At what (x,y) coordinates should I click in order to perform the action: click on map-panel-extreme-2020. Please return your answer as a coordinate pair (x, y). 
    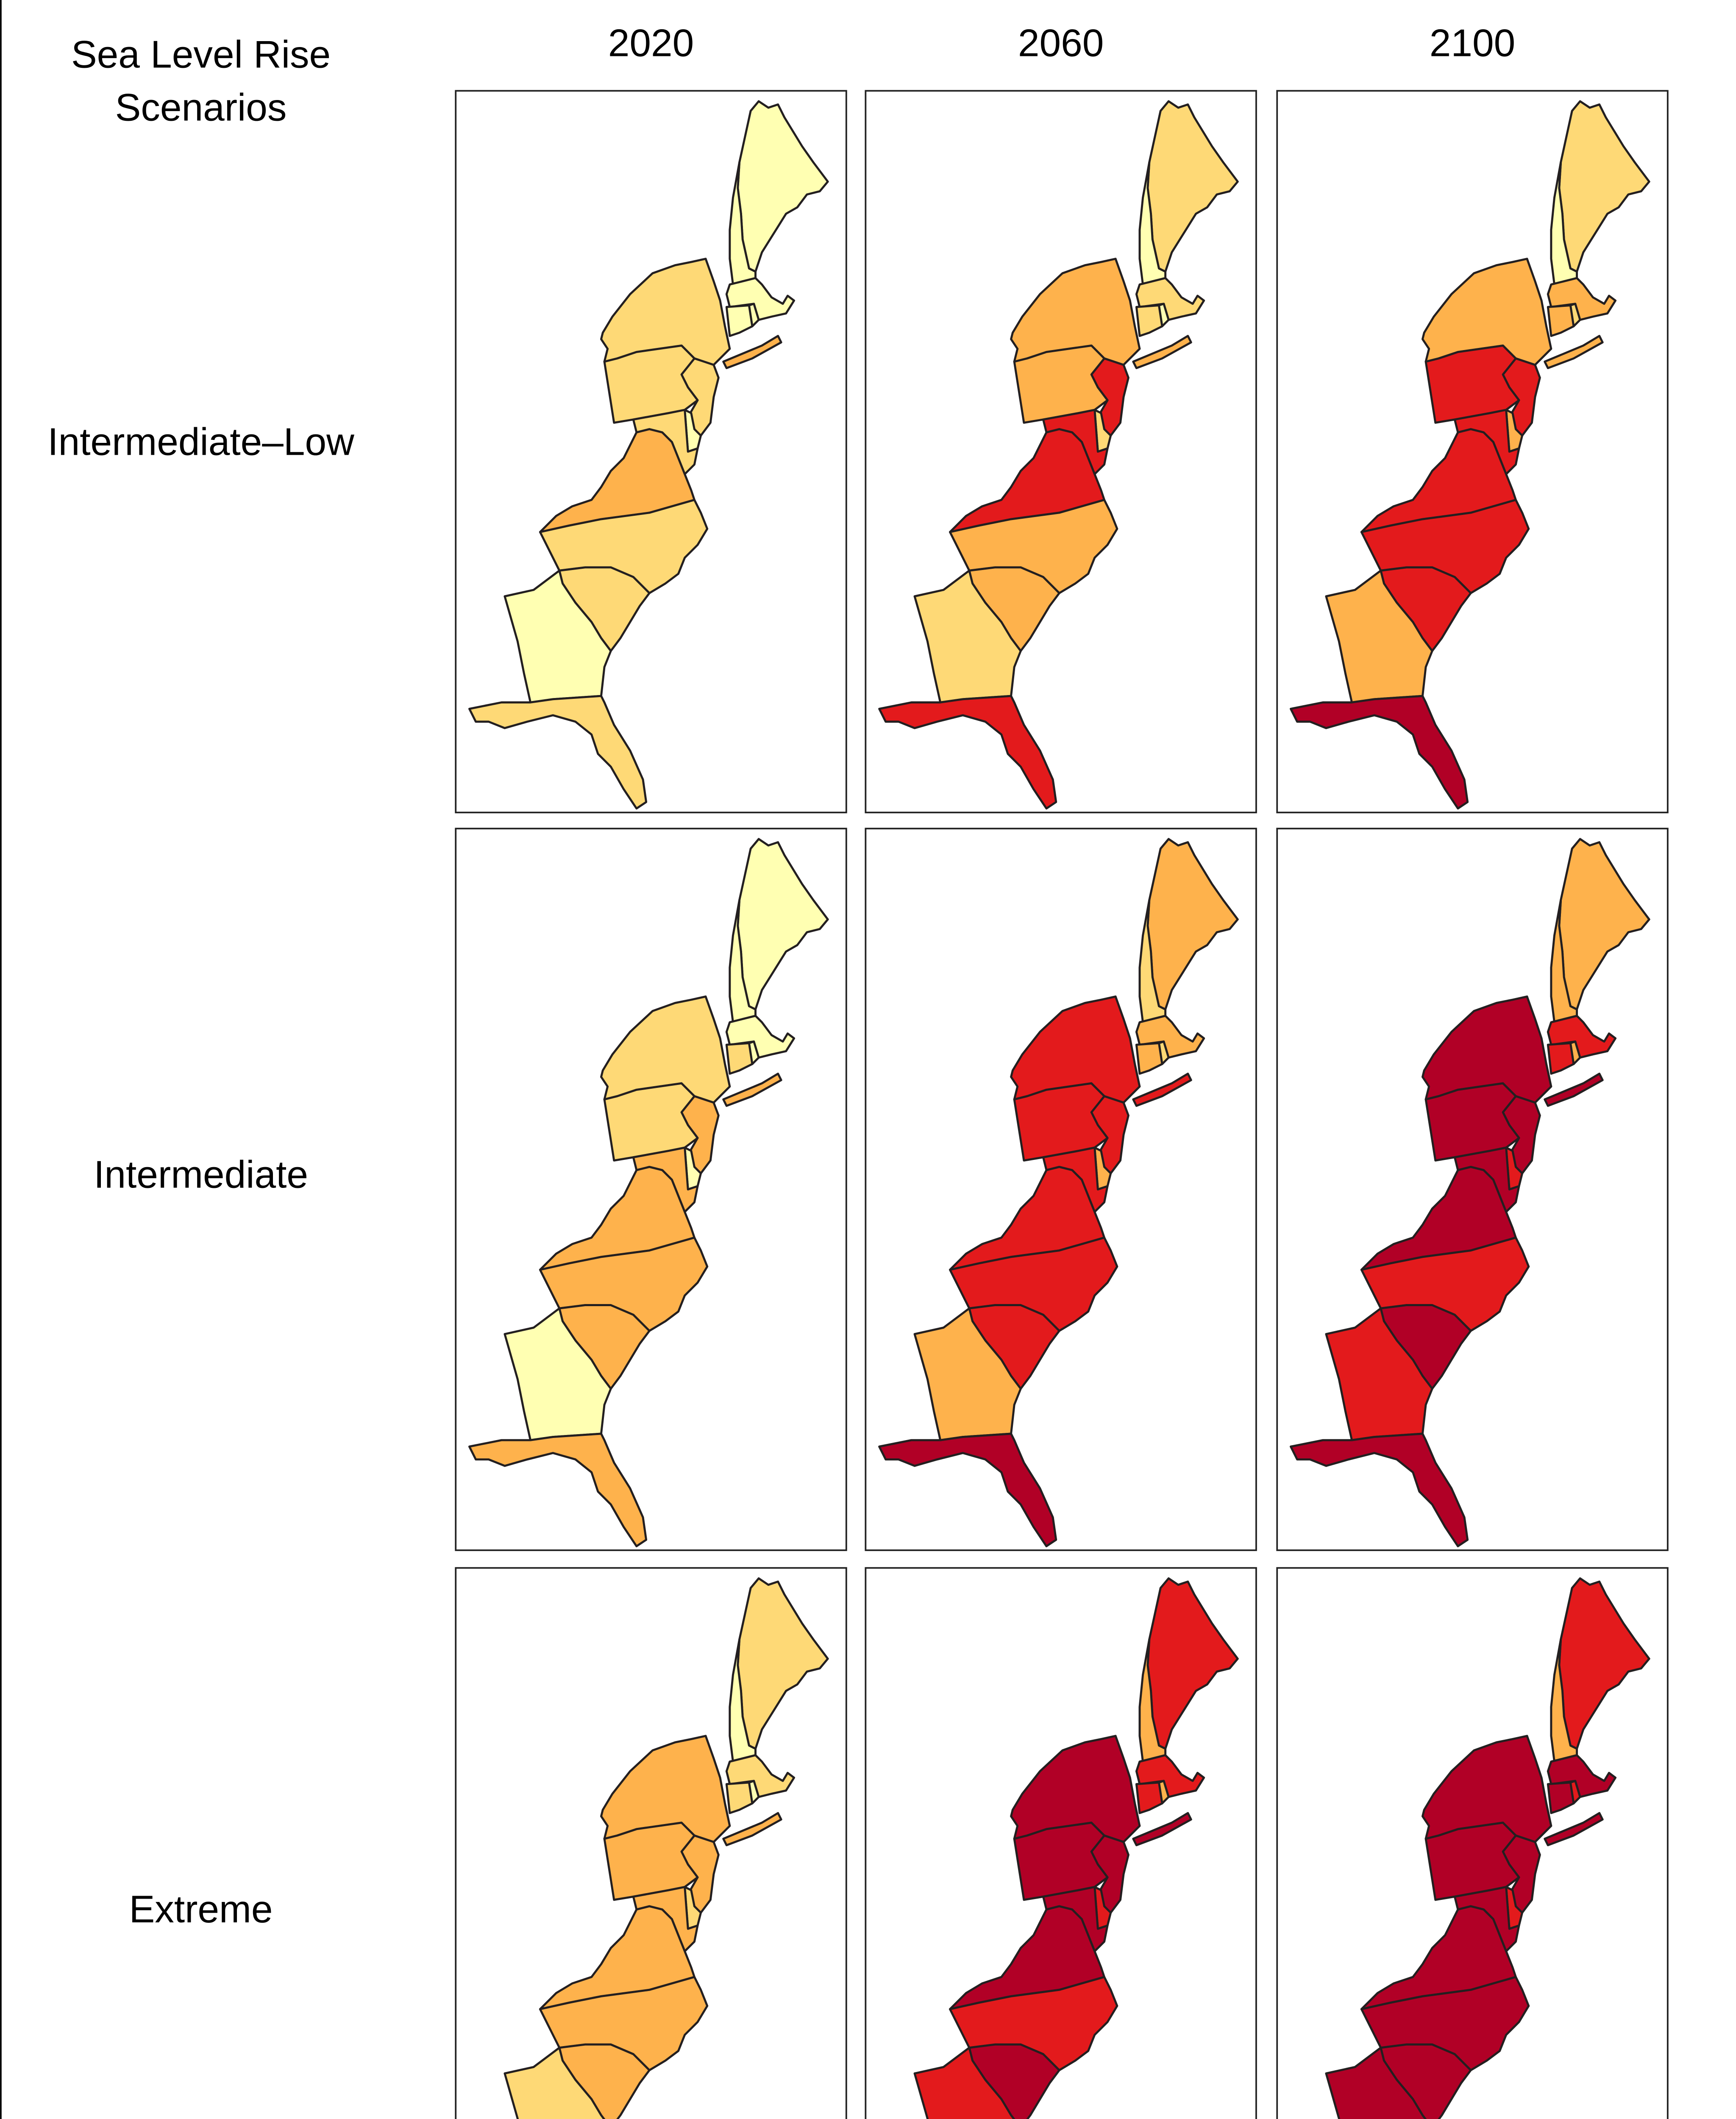
    Looking at the image, I should click on (651, 1843).